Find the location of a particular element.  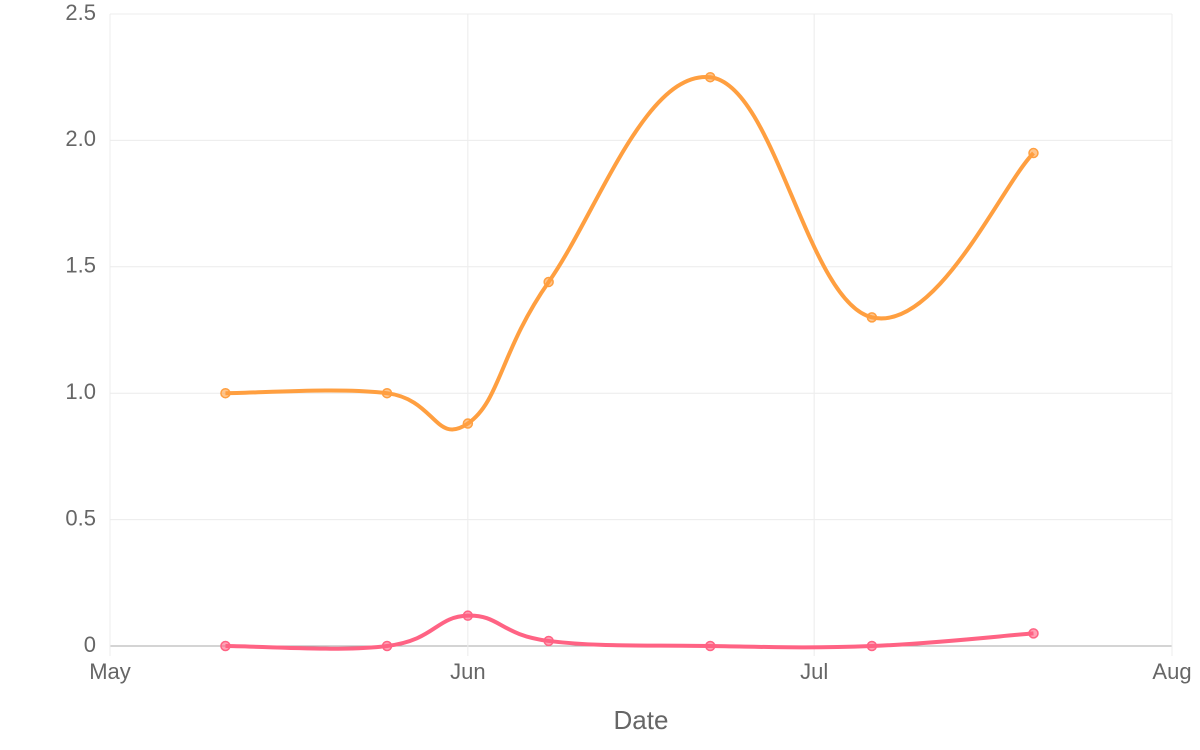

x-axis-title: Date is located at coordinates (641, 720).